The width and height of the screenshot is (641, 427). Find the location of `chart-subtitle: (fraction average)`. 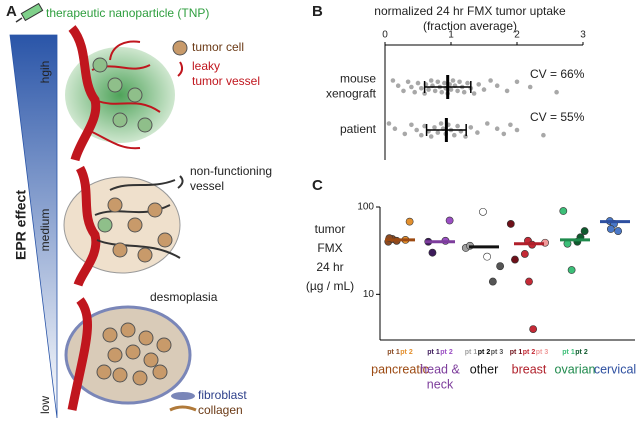

chart-subtitle: (fraction average) is located at coordinates (470, 26).